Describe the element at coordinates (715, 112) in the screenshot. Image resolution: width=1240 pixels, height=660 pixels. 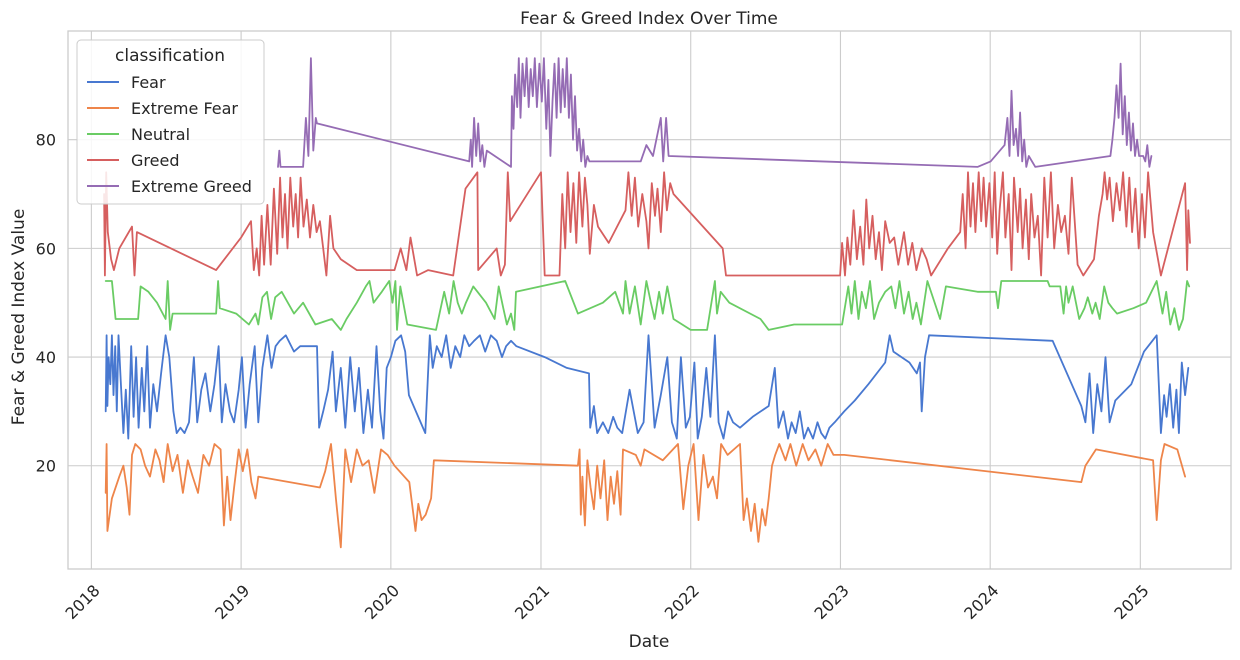
I see `series-line-extreme-greed` at that location.